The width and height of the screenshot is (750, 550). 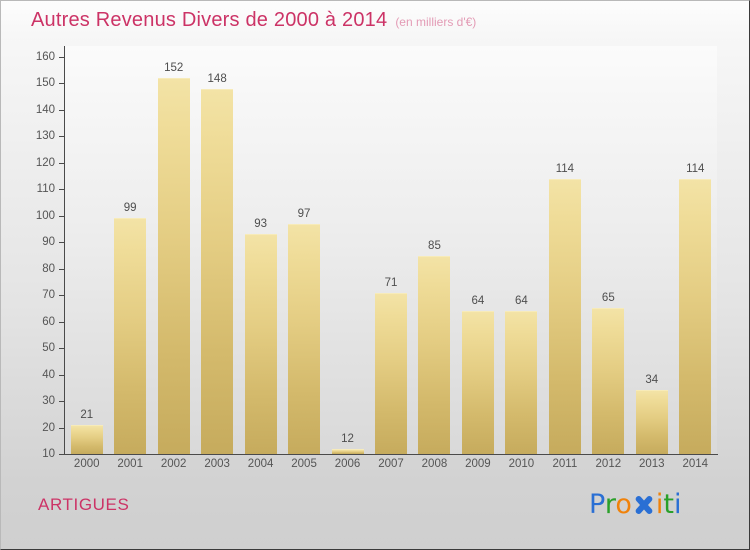 What do you see at coordinates (48, 242) in the screenshot?
I see `y-axis-label: 90` at bounding box center [48, 242].